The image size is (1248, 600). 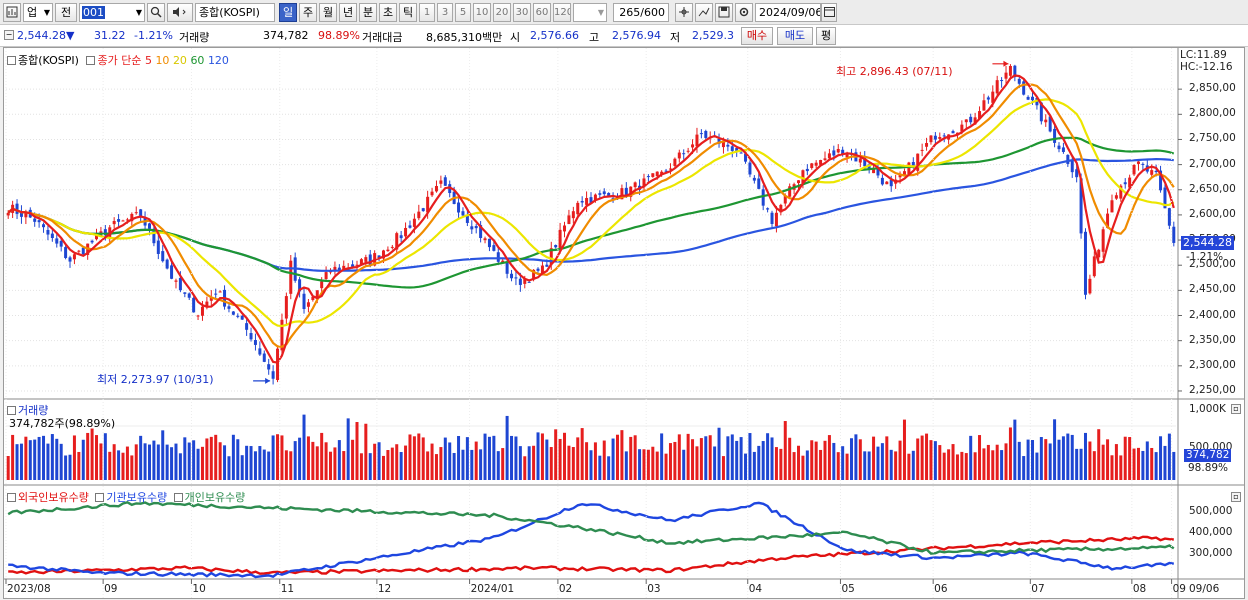 I want to click on chart-menu-icon, so click(x=12, y=12).